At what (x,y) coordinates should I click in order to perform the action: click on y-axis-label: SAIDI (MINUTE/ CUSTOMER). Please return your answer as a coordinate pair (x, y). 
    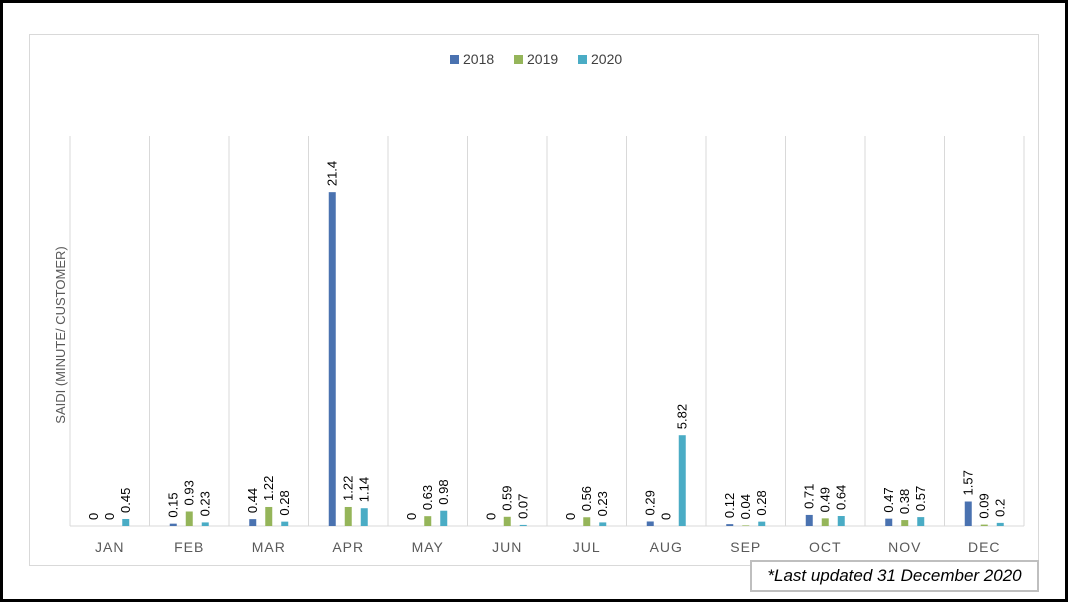
    Looking at the image, I should click on (60, 334).